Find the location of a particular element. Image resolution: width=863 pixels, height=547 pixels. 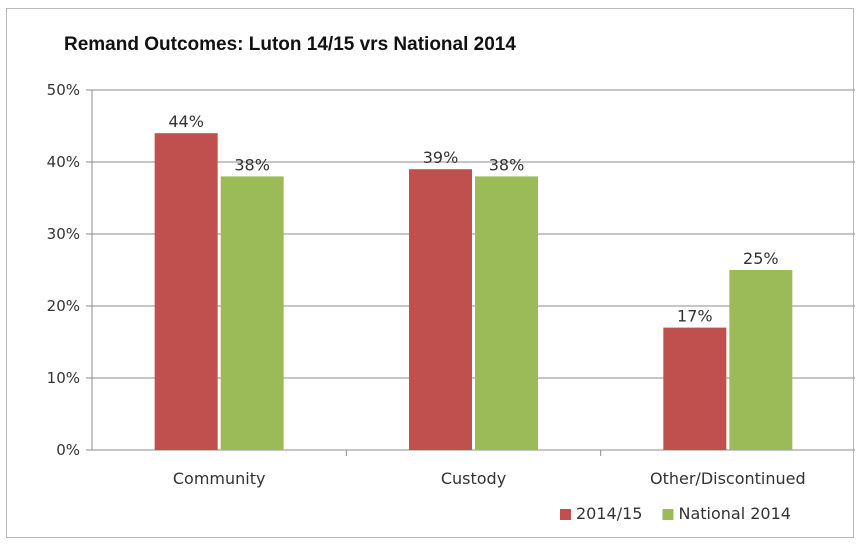

legend-label: National 2014 is located at coordinates (734, 513).